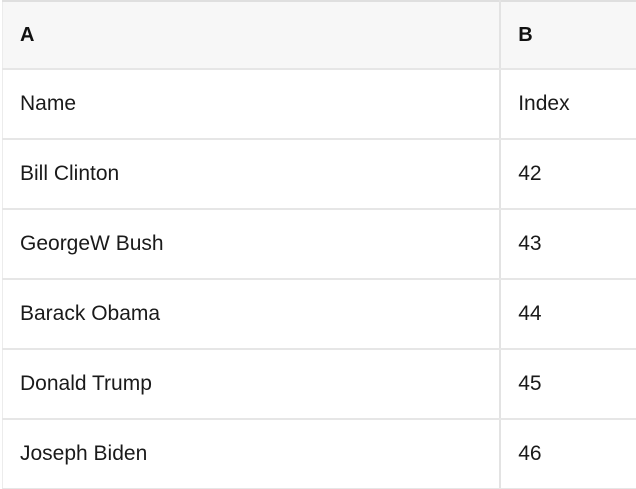 This screenshot has height=489, width=636. I want to click on table-row: Donald Trump 45, so click(319, 384).